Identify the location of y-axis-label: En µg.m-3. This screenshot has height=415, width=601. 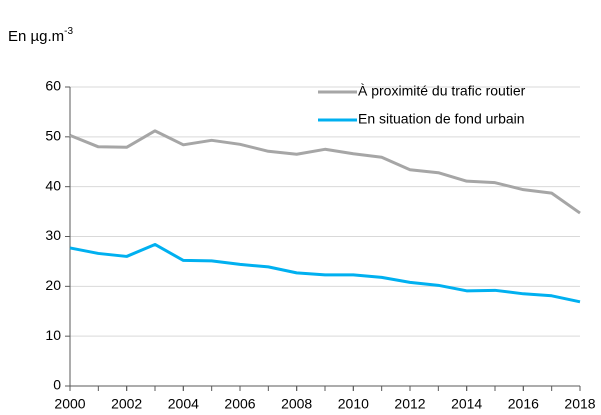
(41, 35).